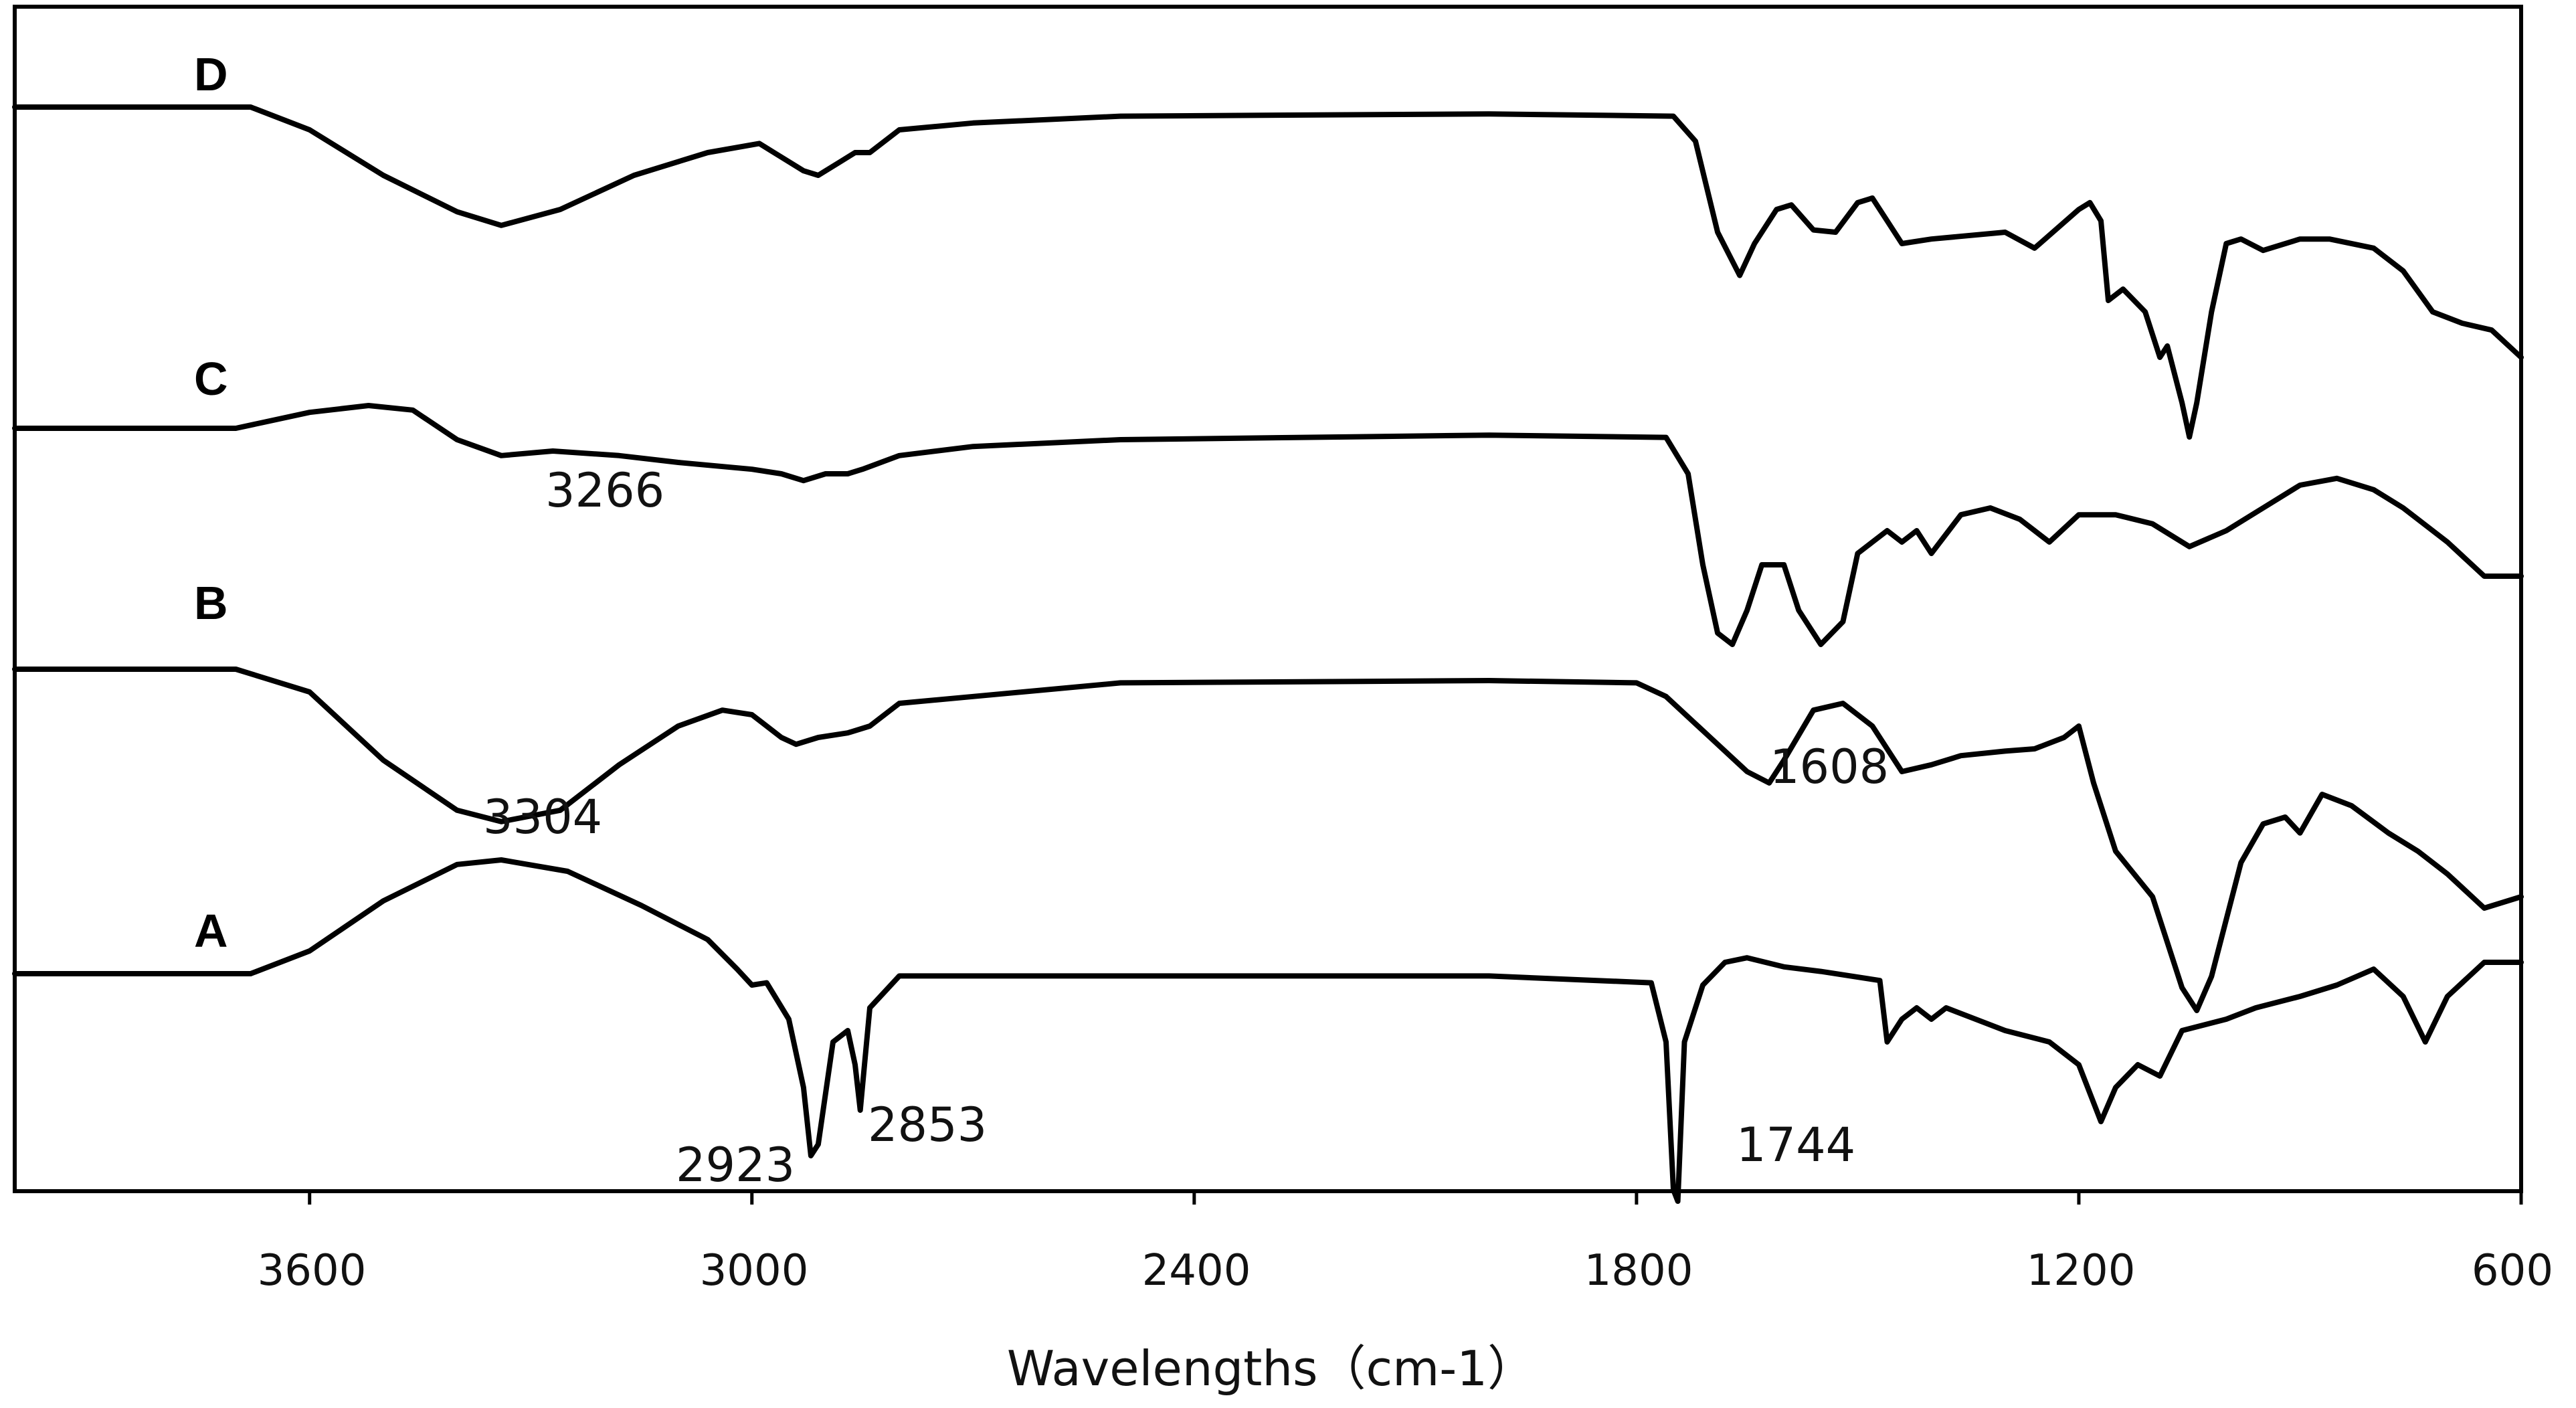  I want to click on x-axis-title: Wavelengths（cm-1）, so click(1271, 1368).